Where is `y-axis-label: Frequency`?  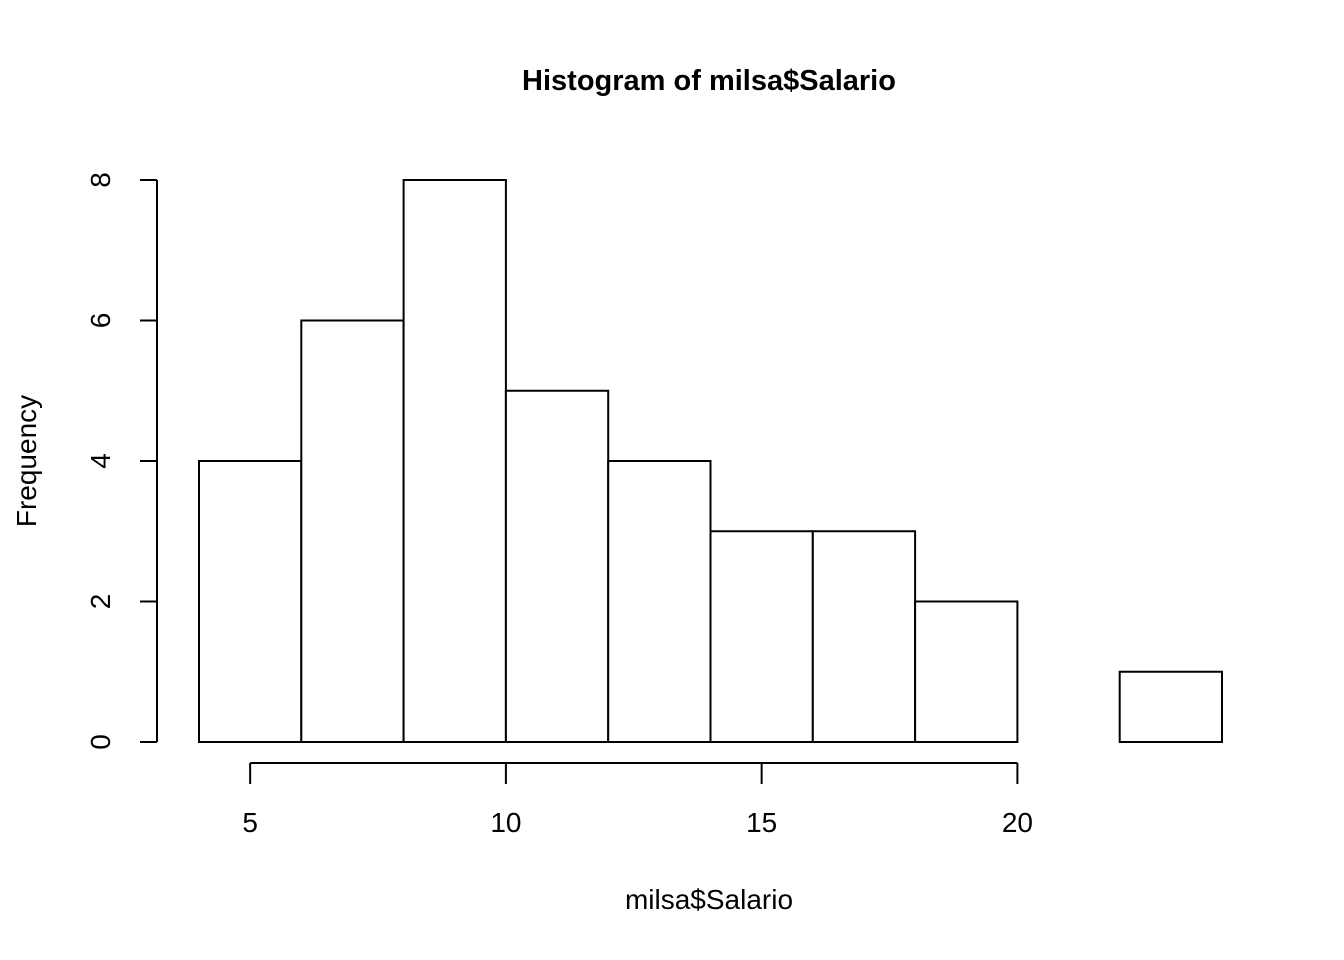 y-axis-label: Frequency is located at coordinates (26, 461).